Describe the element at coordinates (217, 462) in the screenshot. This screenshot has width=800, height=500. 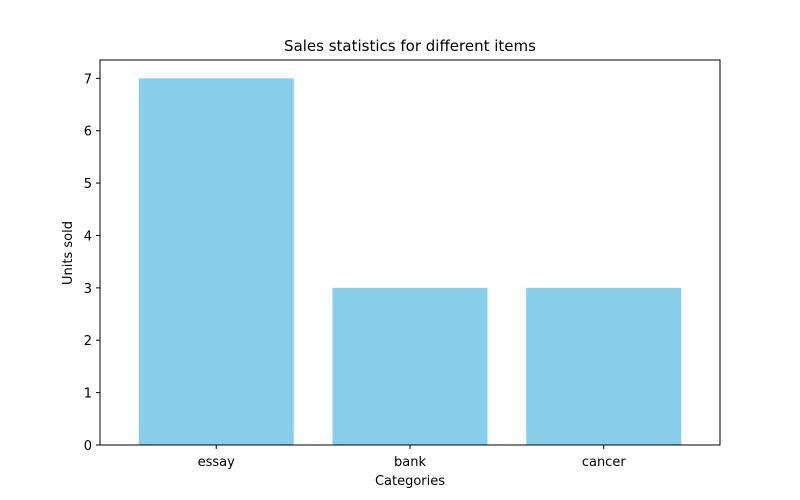
I see `x-tick-label-essay: essay` at that location.